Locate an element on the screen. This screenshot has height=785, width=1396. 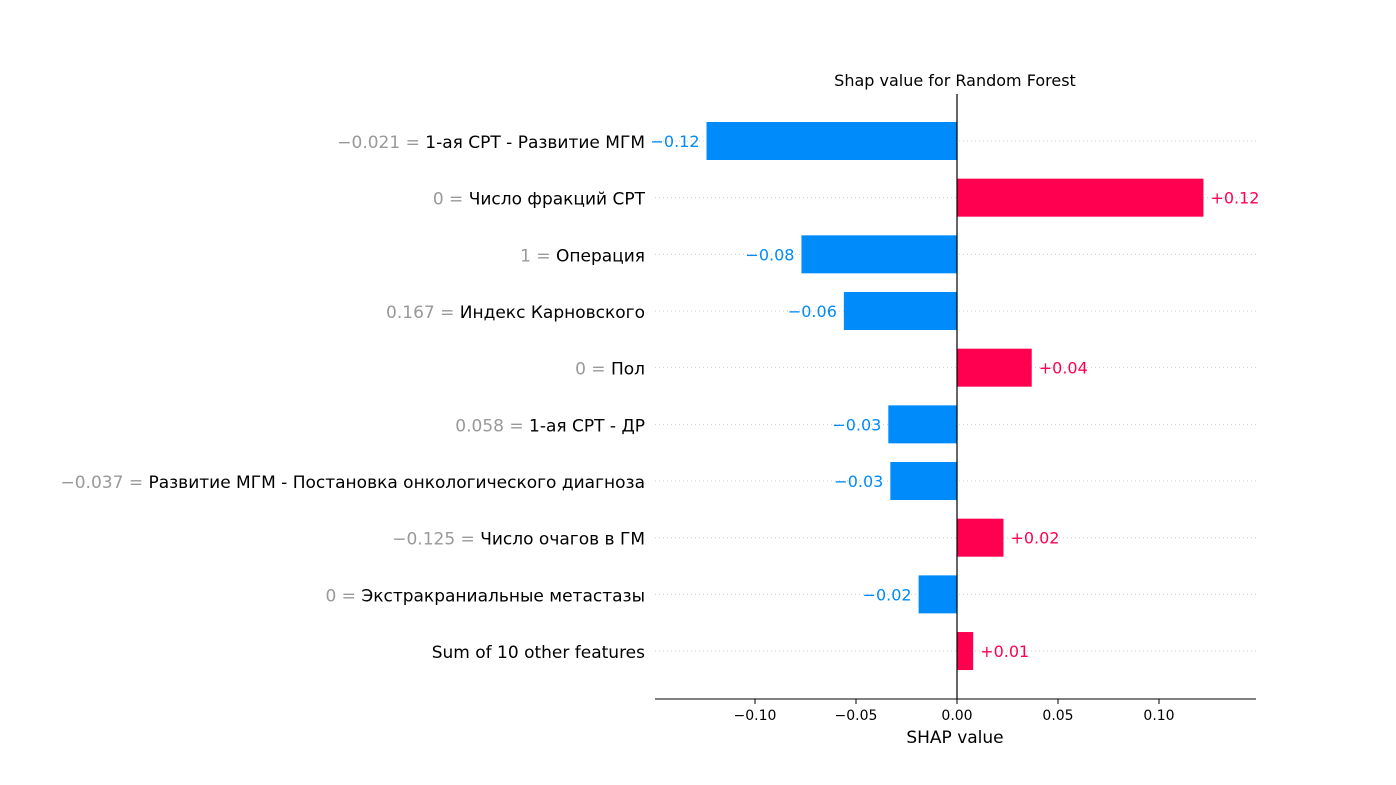
chart-title: Shap value for Random Forest is located at coordinates (955, 80).